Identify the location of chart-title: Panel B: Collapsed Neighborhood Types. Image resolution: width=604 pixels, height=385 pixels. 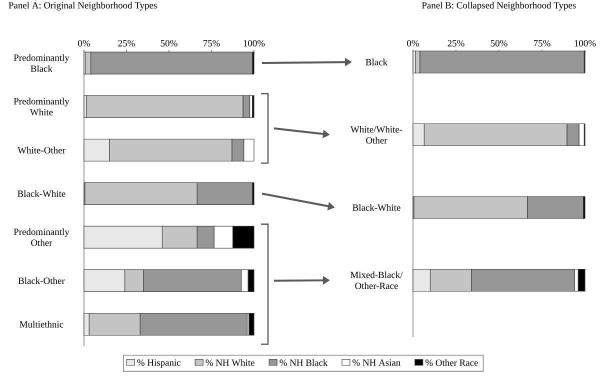
(499, 6).